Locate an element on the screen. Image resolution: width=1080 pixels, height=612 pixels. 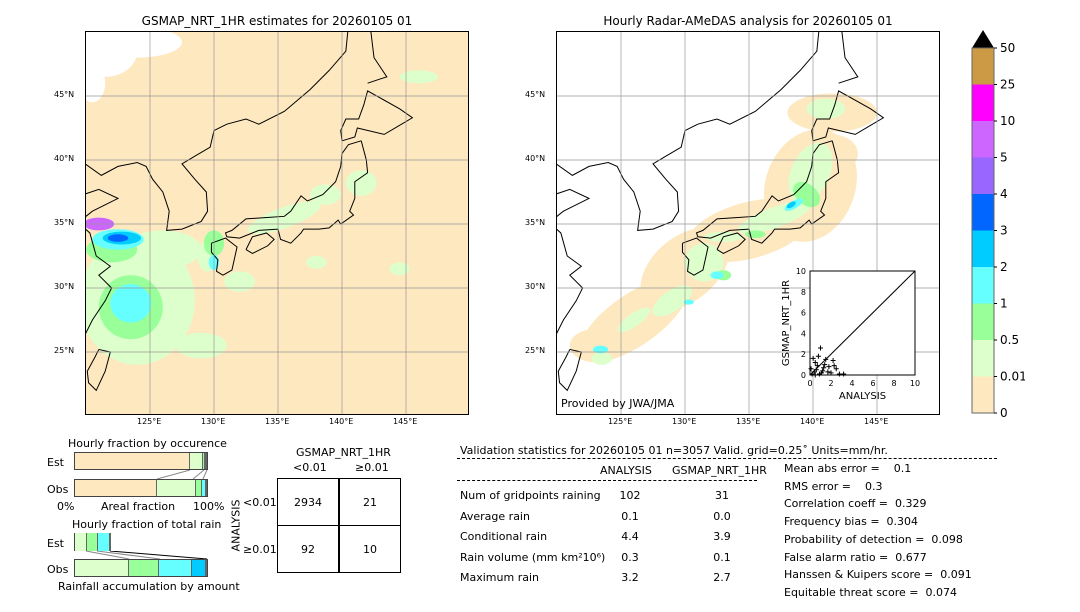
rain-accum-label: Rainfall accumulation by amount is located at coordinates (149, 586).